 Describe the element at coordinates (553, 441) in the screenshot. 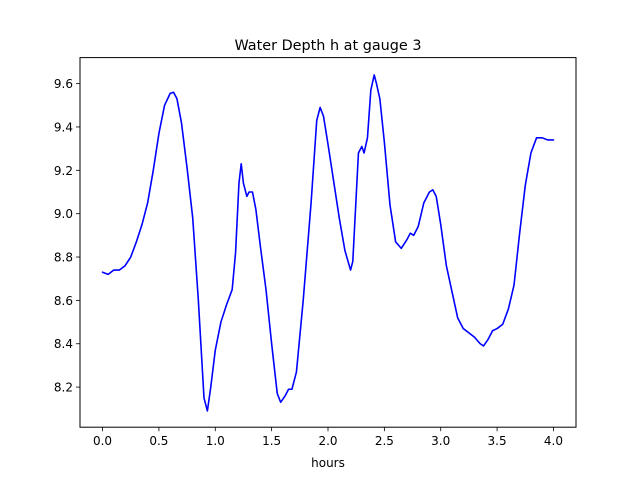

I see `x-tick-label: 4.0` at that location.